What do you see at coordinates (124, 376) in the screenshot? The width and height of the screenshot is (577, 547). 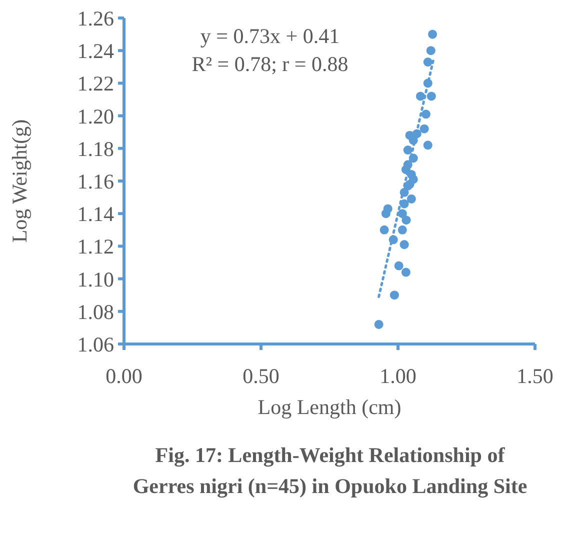 I see `x-tick-label: 0.00` at bounding box center [124, 376].